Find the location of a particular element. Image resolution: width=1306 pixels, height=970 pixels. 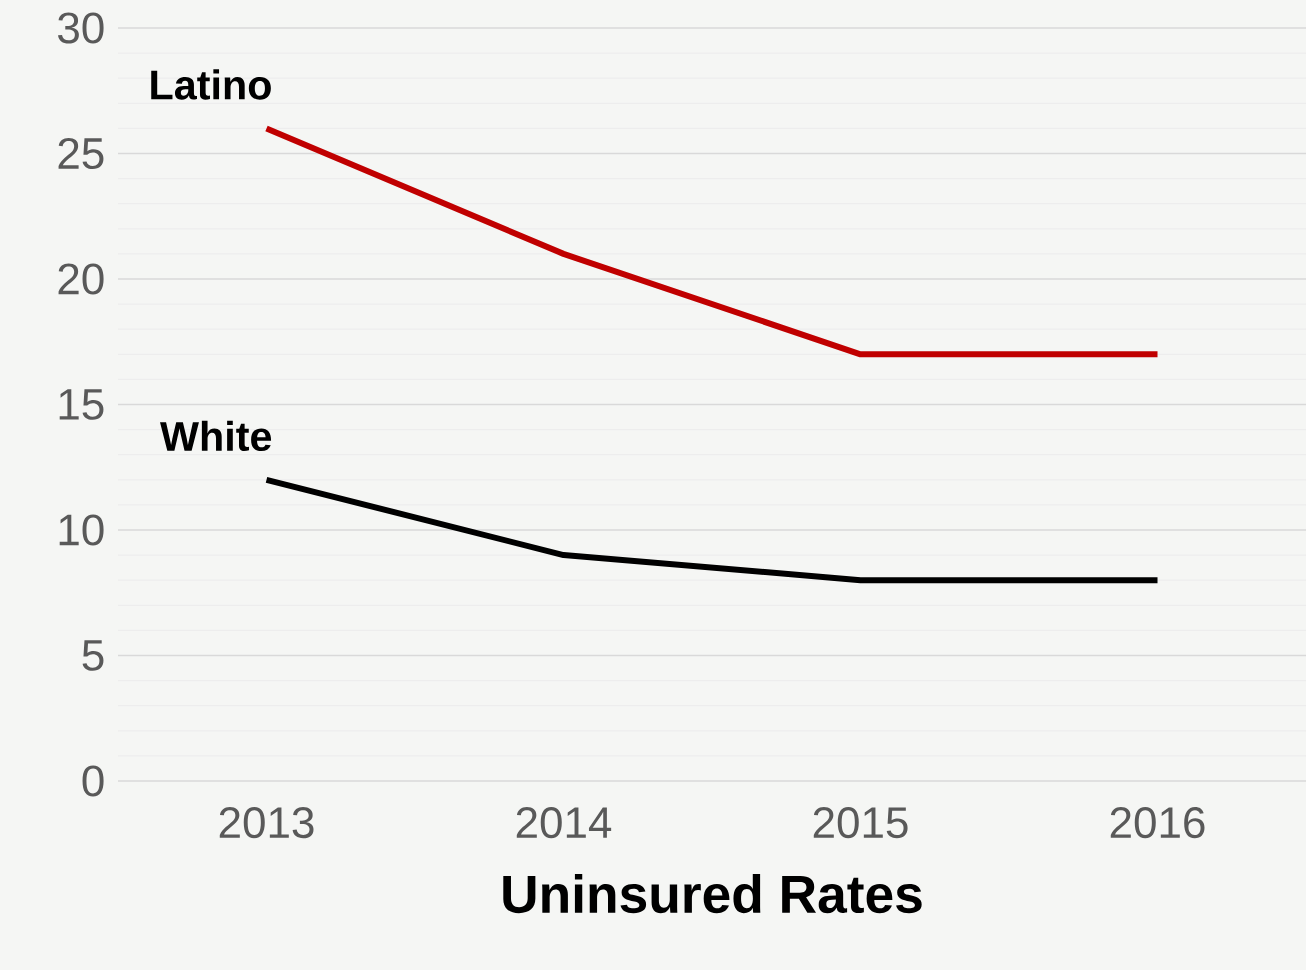

y-tick-label: 20 is located at coordinates (81, 279).